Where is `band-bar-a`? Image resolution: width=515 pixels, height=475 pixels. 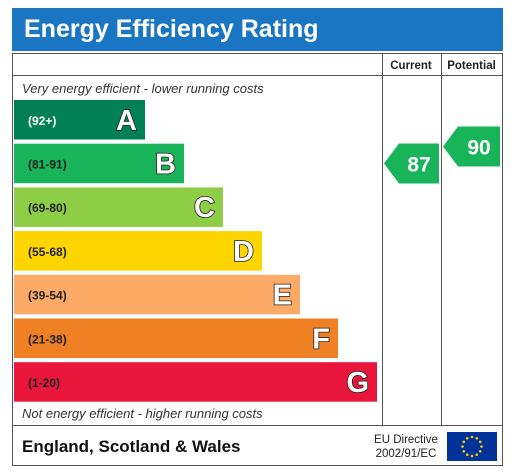
band-bar-a is located at coordinates (79, 120).